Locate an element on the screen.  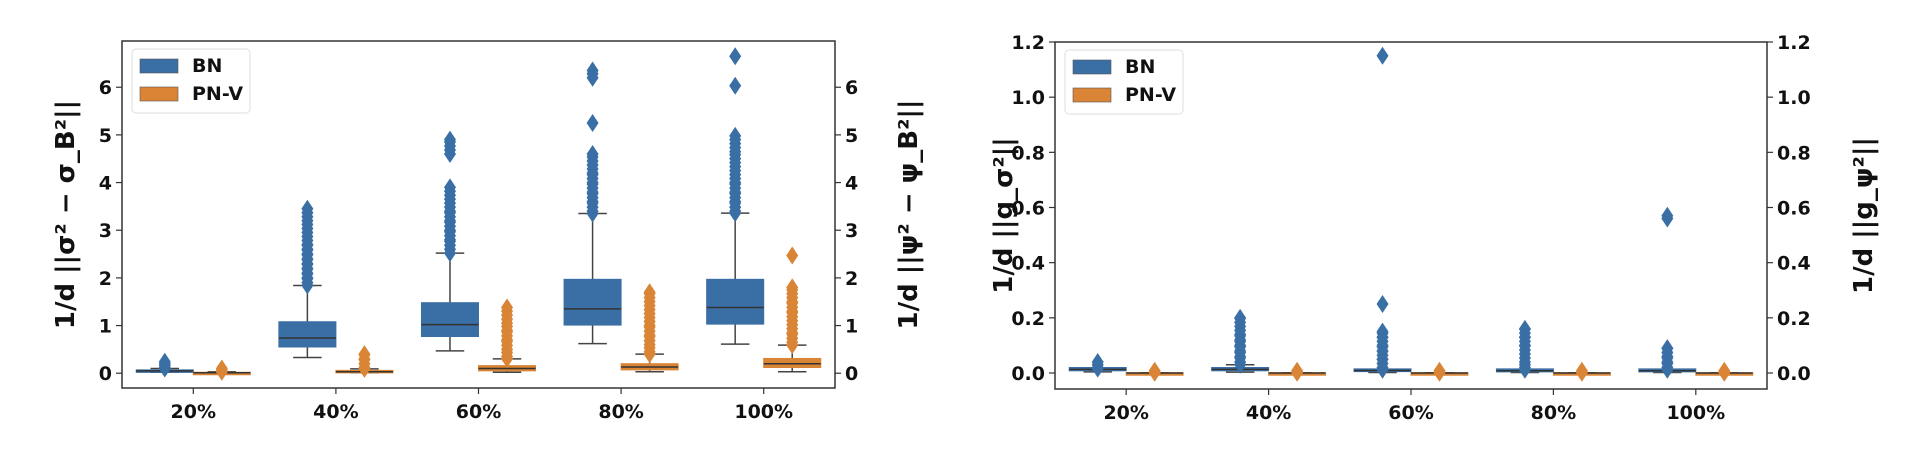
x-tick-label: 60% is located at coordinates (1410, 413).